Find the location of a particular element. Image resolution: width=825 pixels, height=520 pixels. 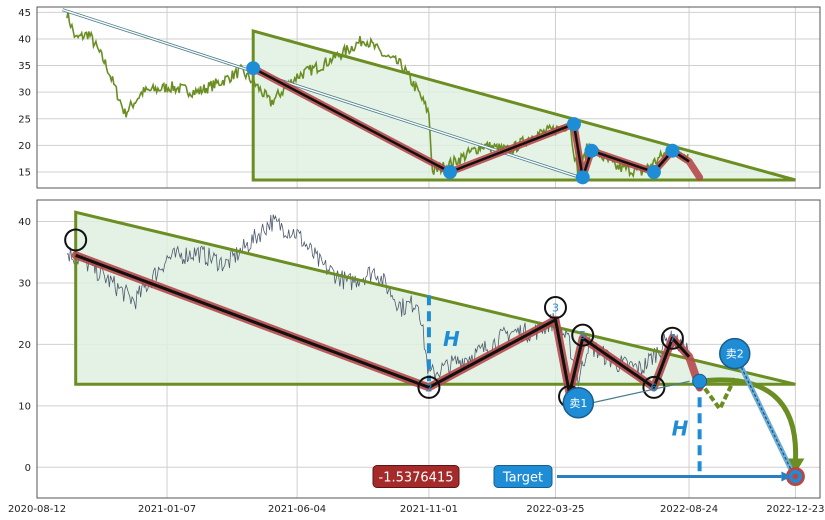

top-y-tick-label: 25 is located at coordinates (24, 119).